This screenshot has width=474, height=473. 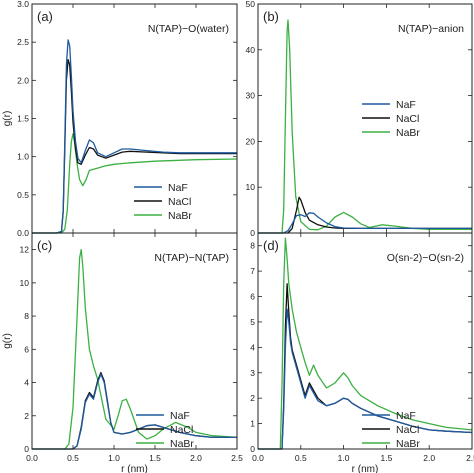 I want to click on y-tick-label: 30, so click(x=251, y=96).